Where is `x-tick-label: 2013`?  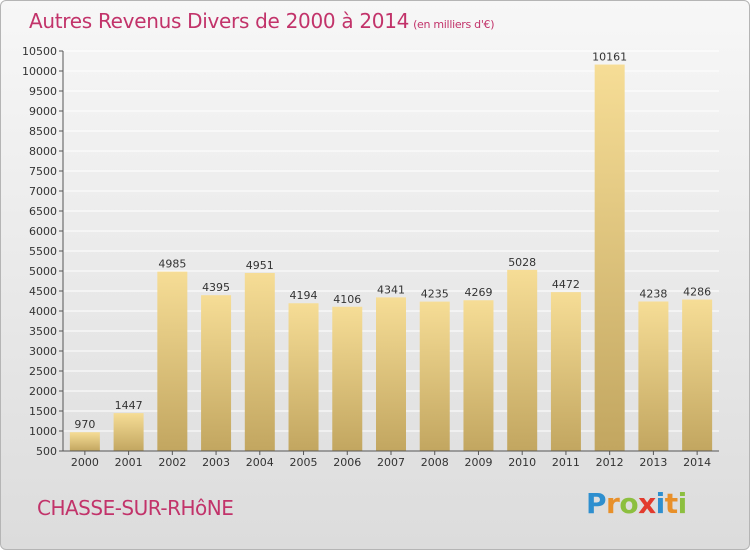 x-tick-label: 2013 is located at coordinates (653, 462).